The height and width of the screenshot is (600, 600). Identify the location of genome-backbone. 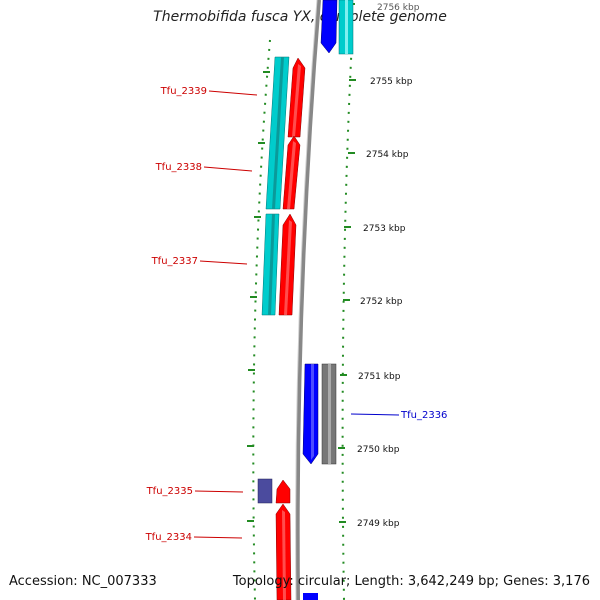
(308, 300).